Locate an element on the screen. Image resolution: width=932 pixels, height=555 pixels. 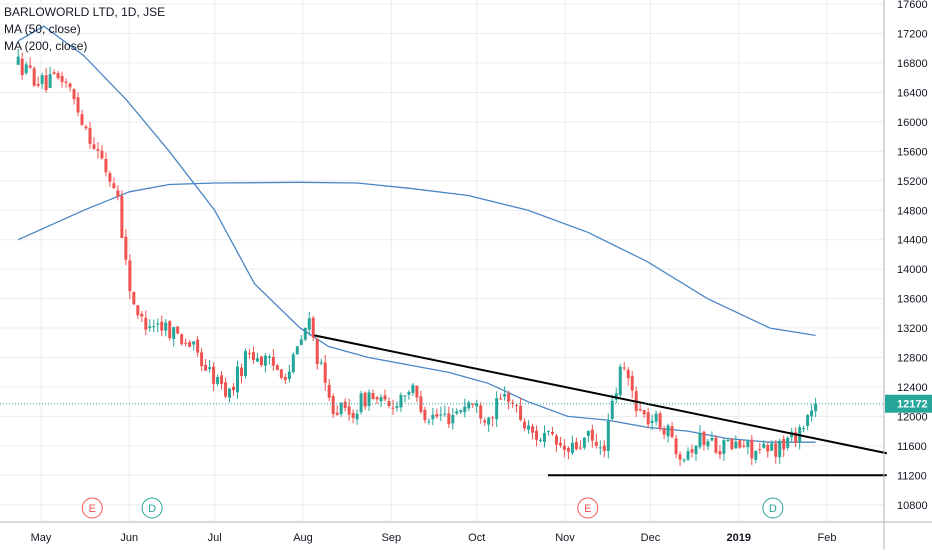
x-tick-label: Jun is located at coordinates (129, 538).